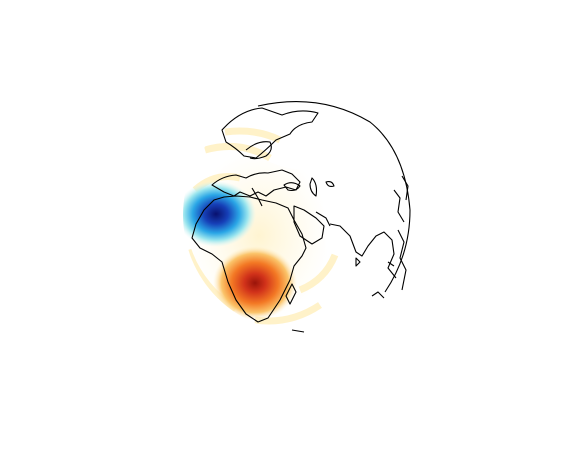  I want to click on coastline-japan, so click(405, 188).